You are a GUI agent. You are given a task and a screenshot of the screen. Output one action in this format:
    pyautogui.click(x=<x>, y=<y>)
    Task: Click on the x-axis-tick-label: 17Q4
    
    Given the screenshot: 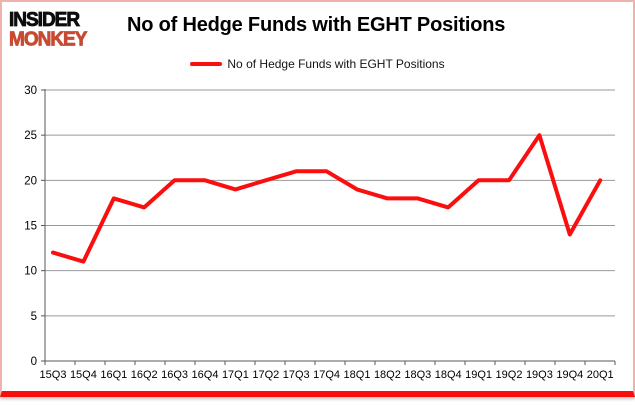 What is the action you would take?
    pyautogui.click(x=326, y=375)
    